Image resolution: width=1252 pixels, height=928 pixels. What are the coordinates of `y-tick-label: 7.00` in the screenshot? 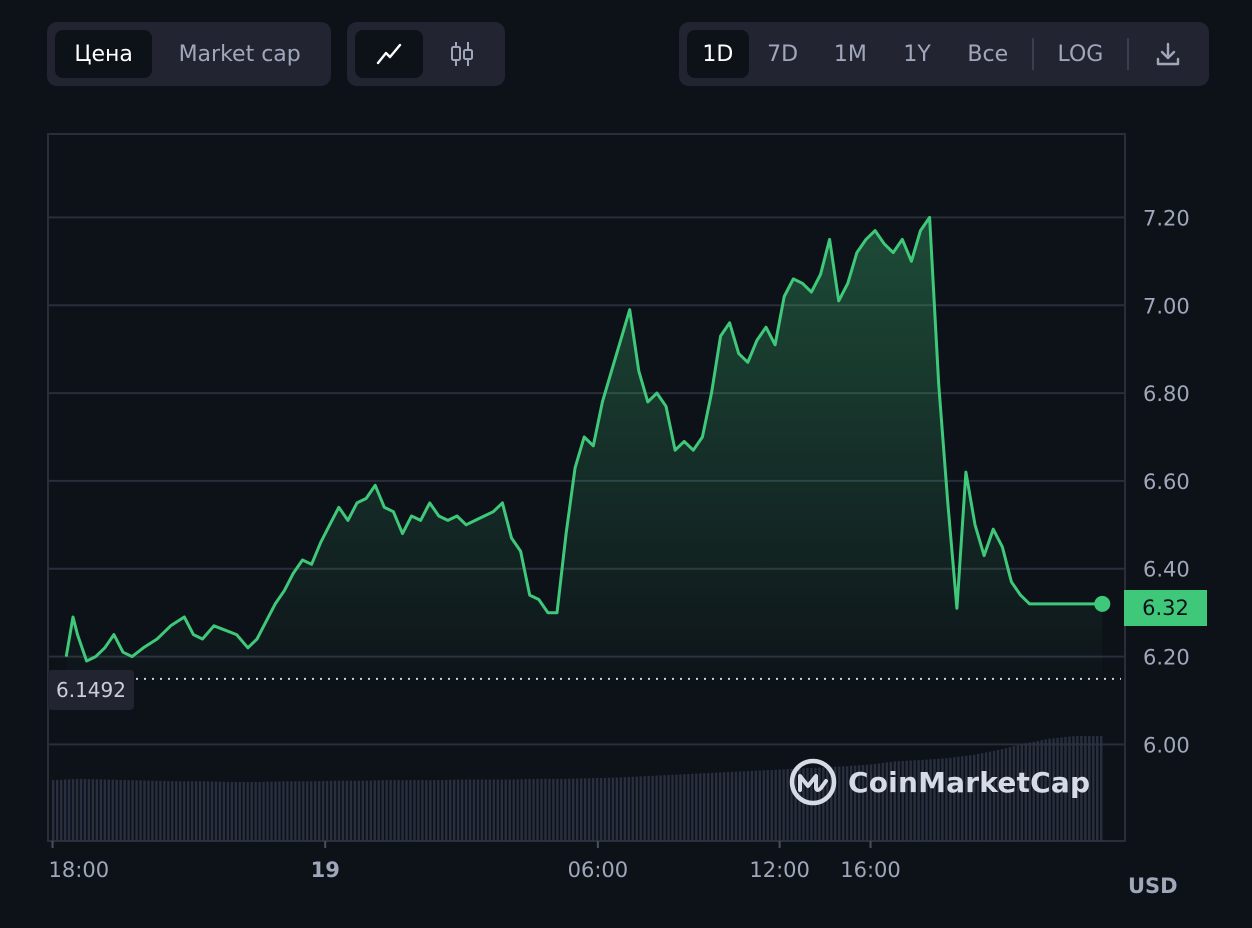 It's located at (1166, 306).